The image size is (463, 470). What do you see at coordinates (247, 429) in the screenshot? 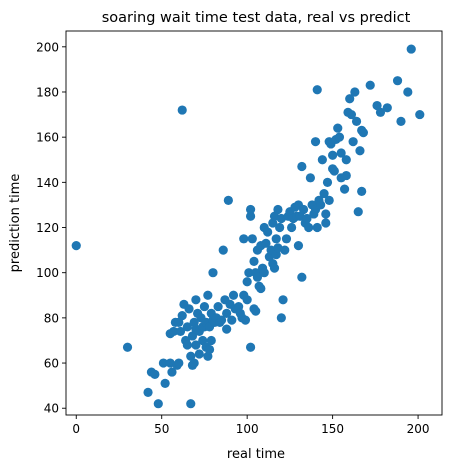
I see `x-tick-label: 100` at bounding box center [247, 429].